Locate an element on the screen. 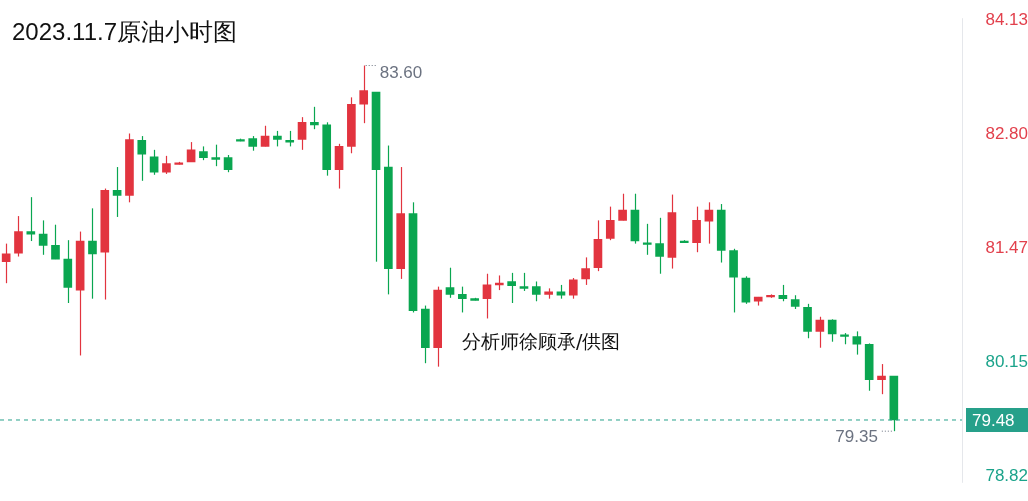 This screenshot has width=1028, height=501. y-tick-label: 84.13 is located at coordinates (1006, 19).